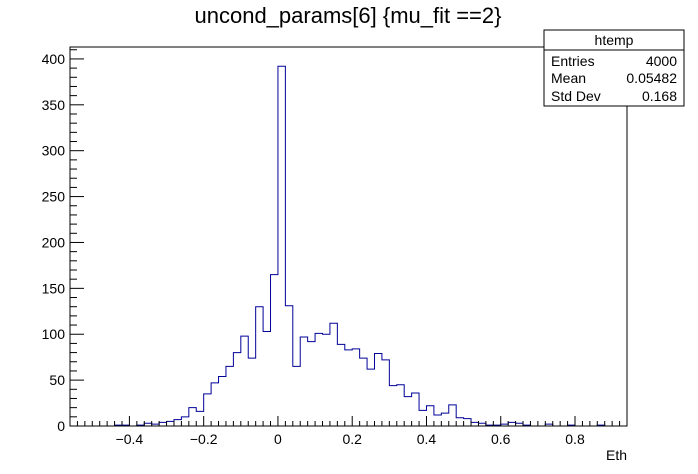 The height and width of the screenshot is (474, 698). I want to click on y-tick-label: 50, so click(57, 380).